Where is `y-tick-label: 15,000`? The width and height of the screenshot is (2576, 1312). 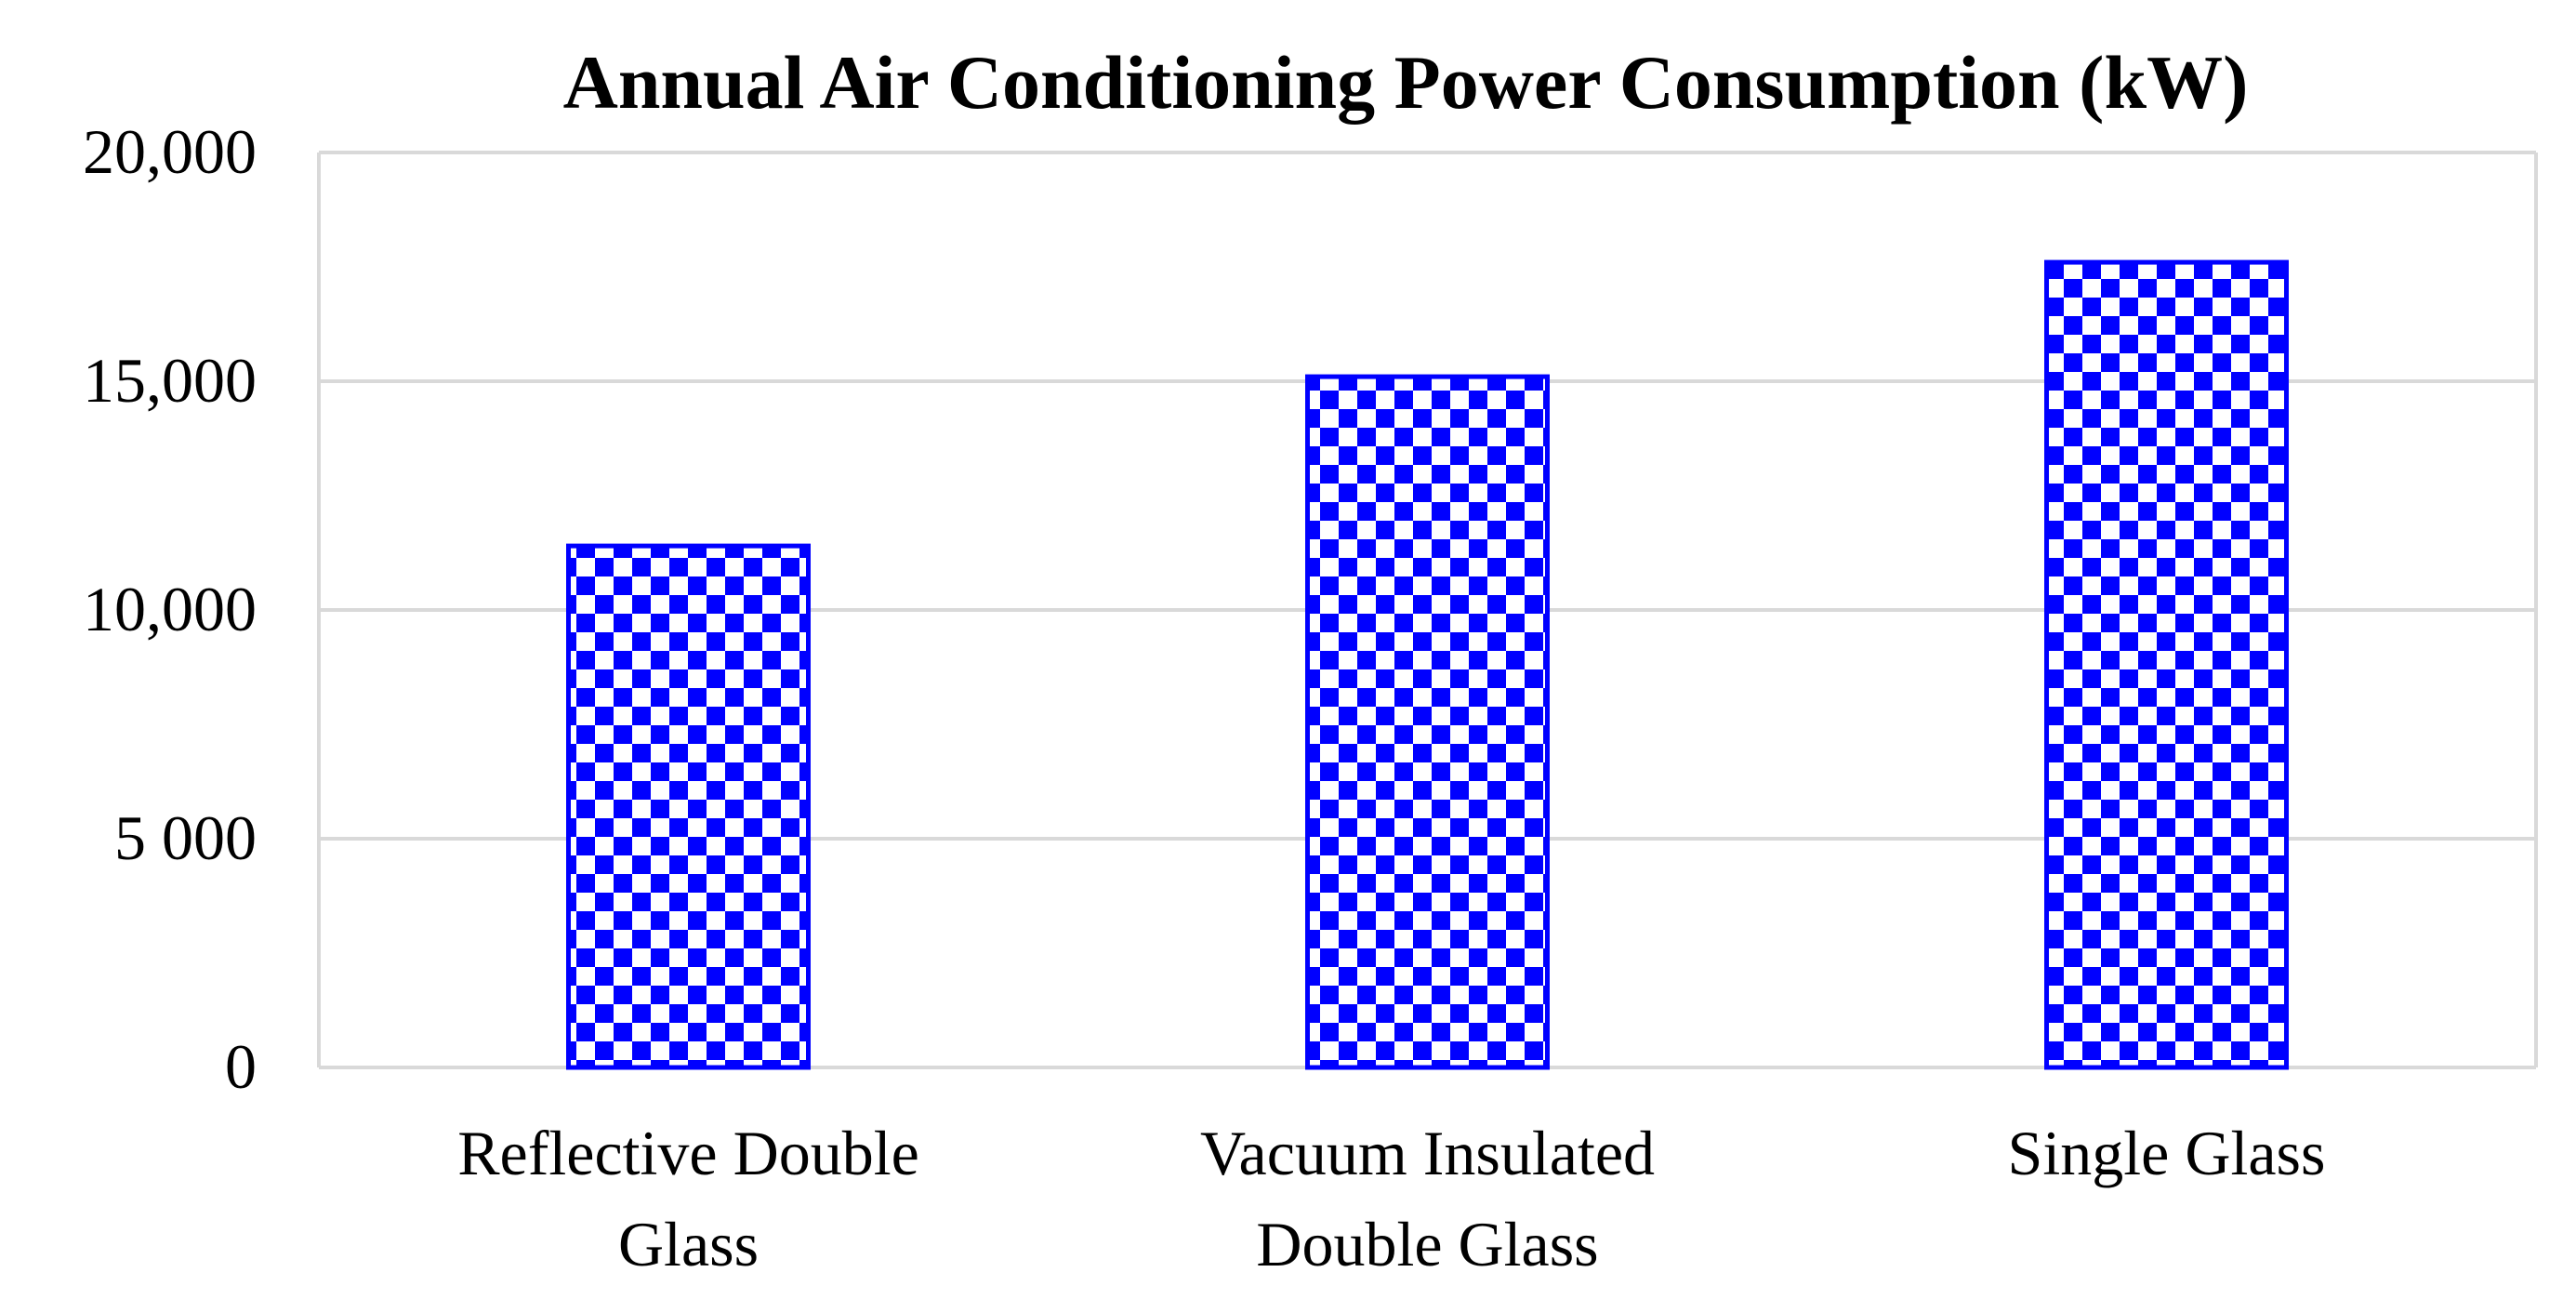
y-tick-label: 15,000 is located at coordinates (170, 380).